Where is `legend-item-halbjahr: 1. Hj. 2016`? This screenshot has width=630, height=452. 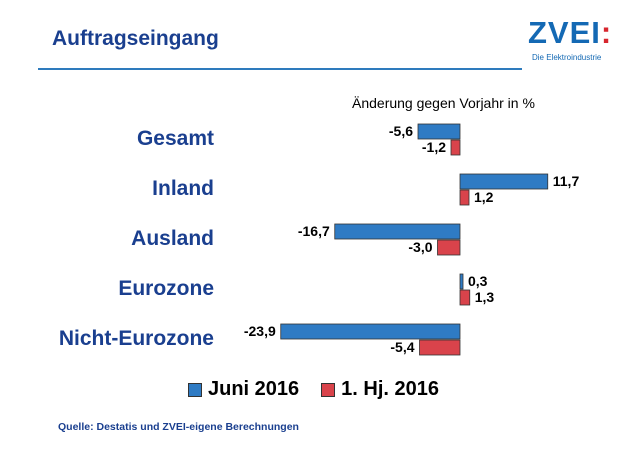
legend-item-halbjahr: 1. Hj. 2016 is located at coordinates (380, 389).